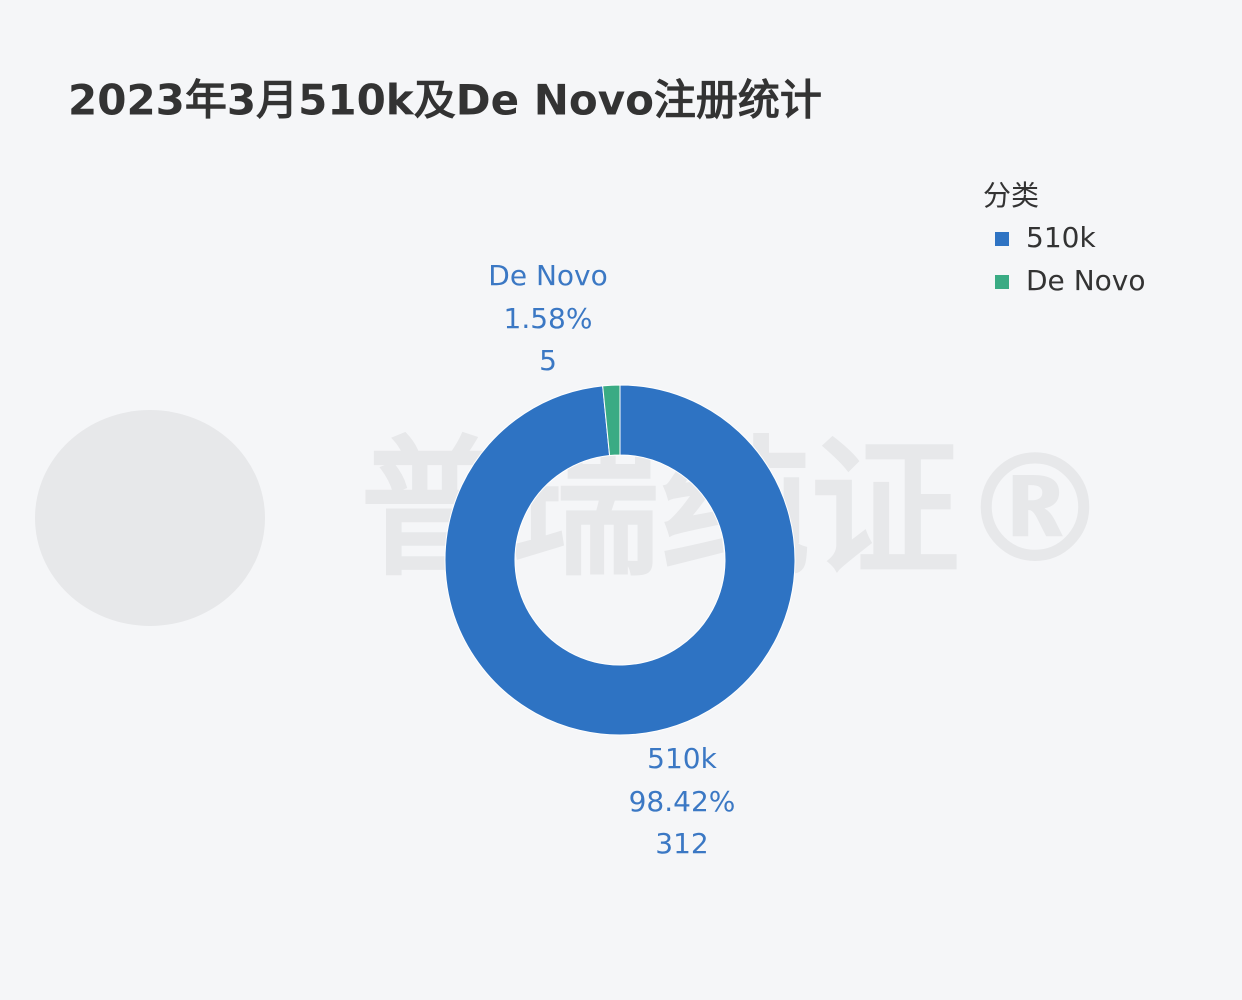 This screenshot has width=1242, height=1000. What do you see at coordinates (150, 518) in the screenshot?
I see `watermark-logo` at bounding box center [150, 518].